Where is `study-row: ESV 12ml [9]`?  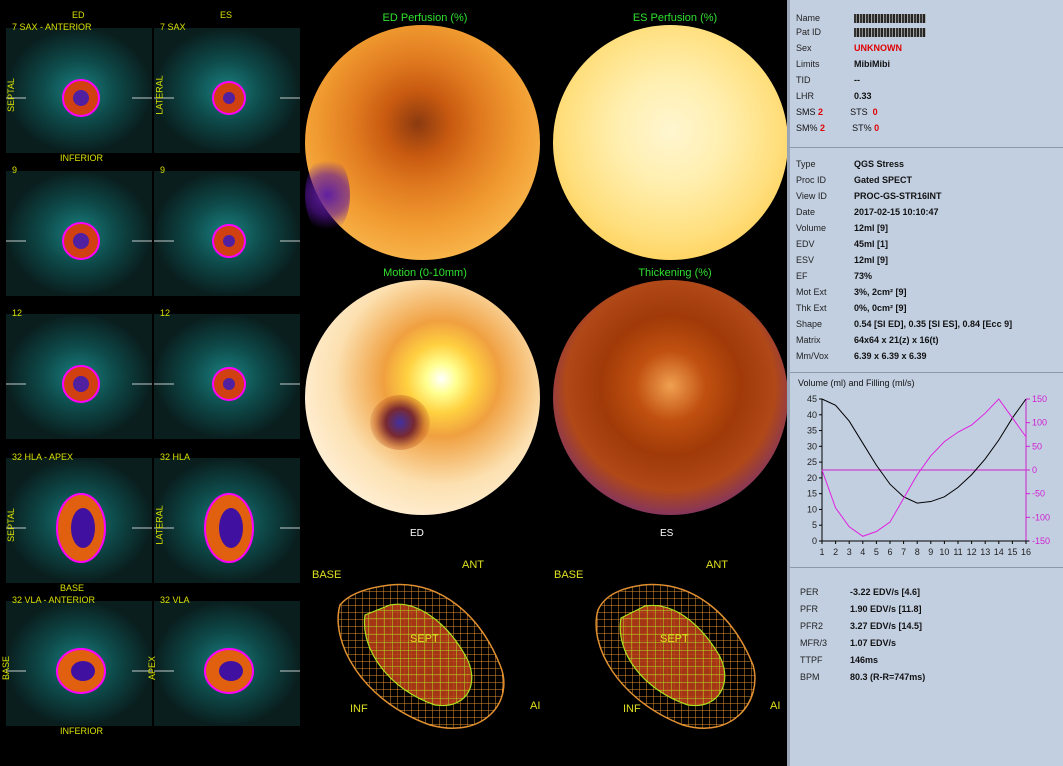
study-row: ESV 12ml [9] is located at coordinates (842, 260).